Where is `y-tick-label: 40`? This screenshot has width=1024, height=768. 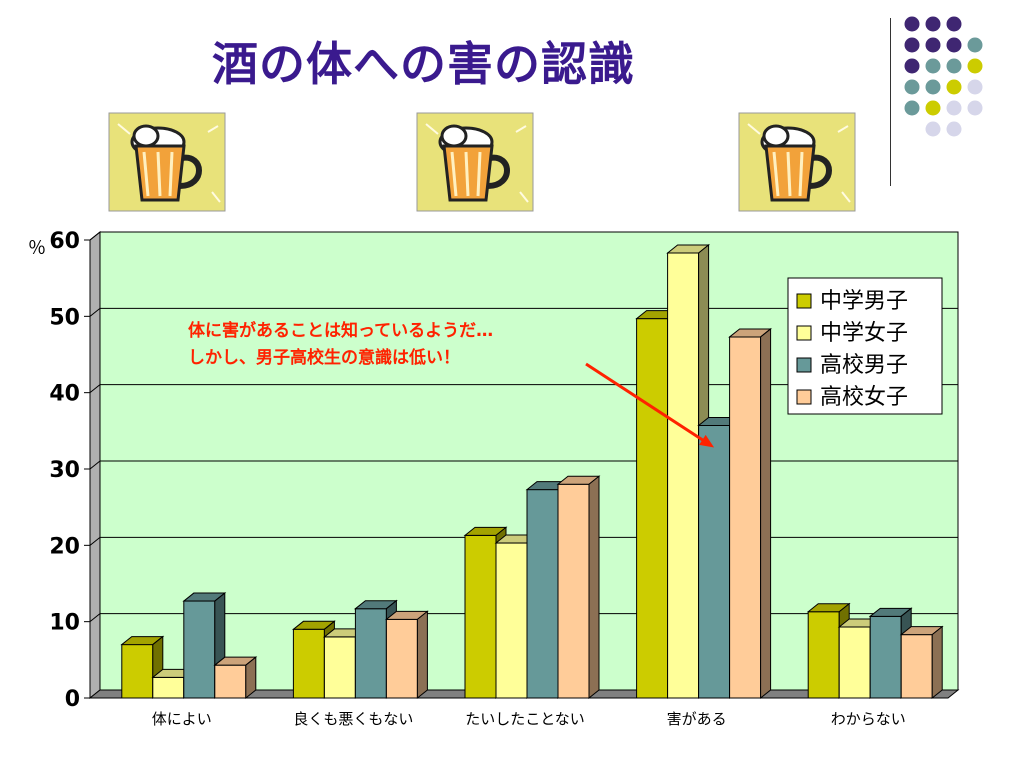 y-tick-label: 40 is located at coordinates (64, 394).